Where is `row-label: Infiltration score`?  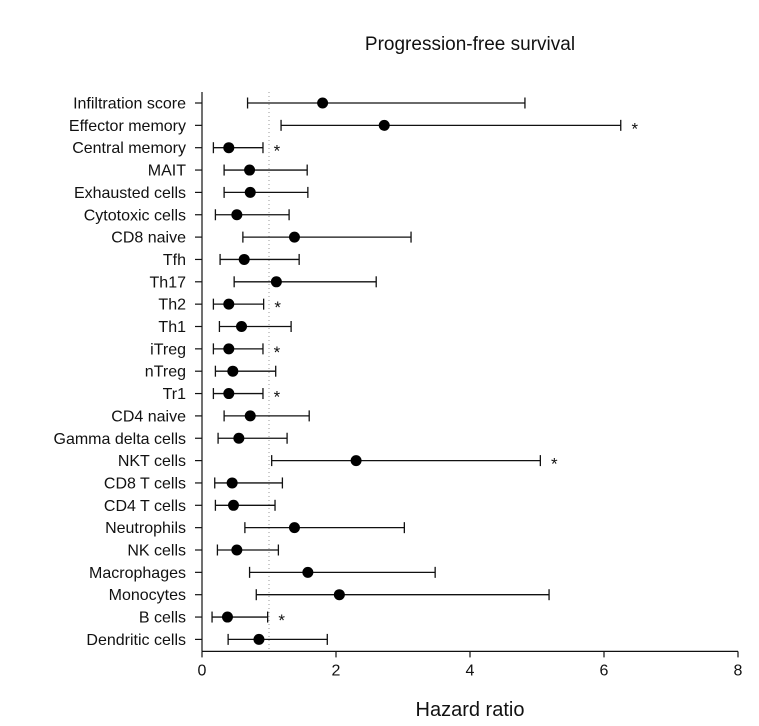
row-label: Infiltration score is located at coordinates (129, 104).